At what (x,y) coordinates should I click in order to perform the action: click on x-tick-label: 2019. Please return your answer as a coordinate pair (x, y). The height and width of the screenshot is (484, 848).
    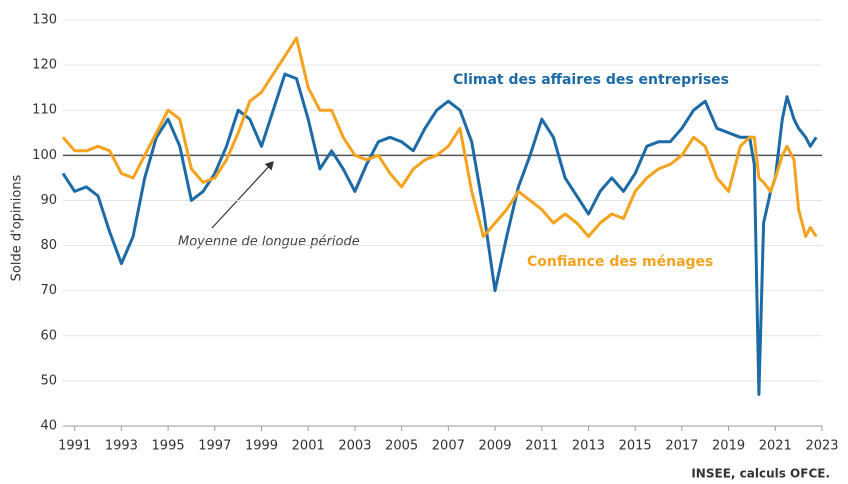
    Looking at the image, I should click on (728, 446).